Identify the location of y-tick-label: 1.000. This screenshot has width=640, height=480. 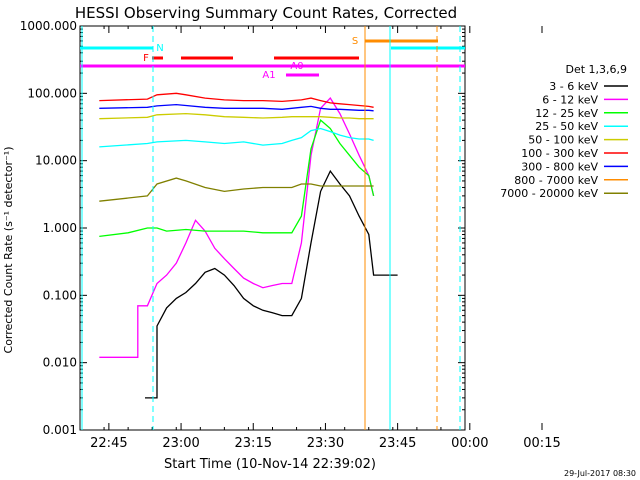
(60, 228).